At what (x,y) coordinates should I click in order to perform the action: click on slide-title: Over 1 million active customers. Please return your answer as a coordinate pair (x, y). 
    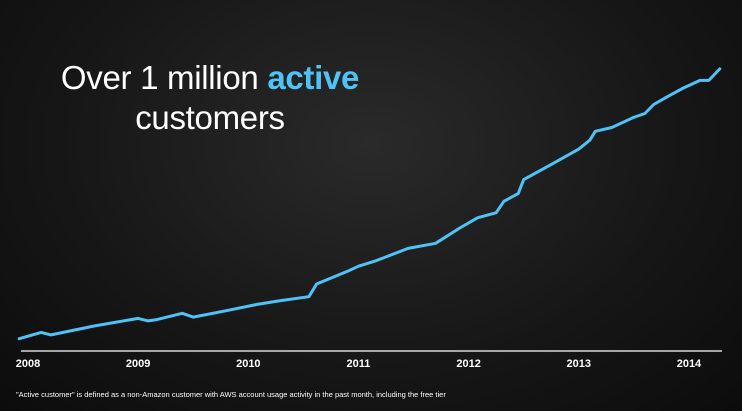
    Looking at the image, I should click on (210, 98).